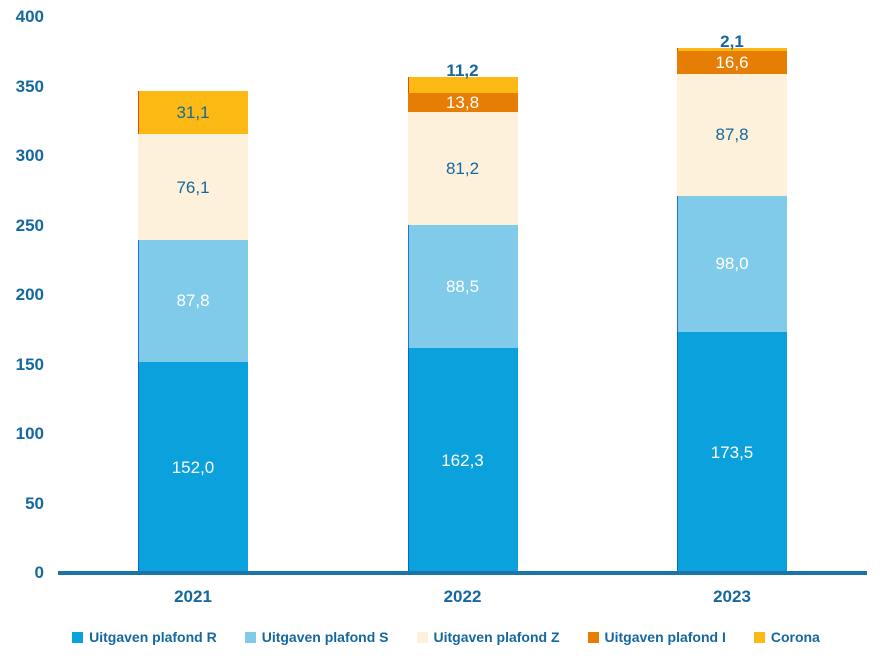 This screenshot has height=672, width=892. Describe the element at coordinates (732, 452) in the screenshot. I see `bar-segment-uitgaven-plafond-r-2023` at that location.